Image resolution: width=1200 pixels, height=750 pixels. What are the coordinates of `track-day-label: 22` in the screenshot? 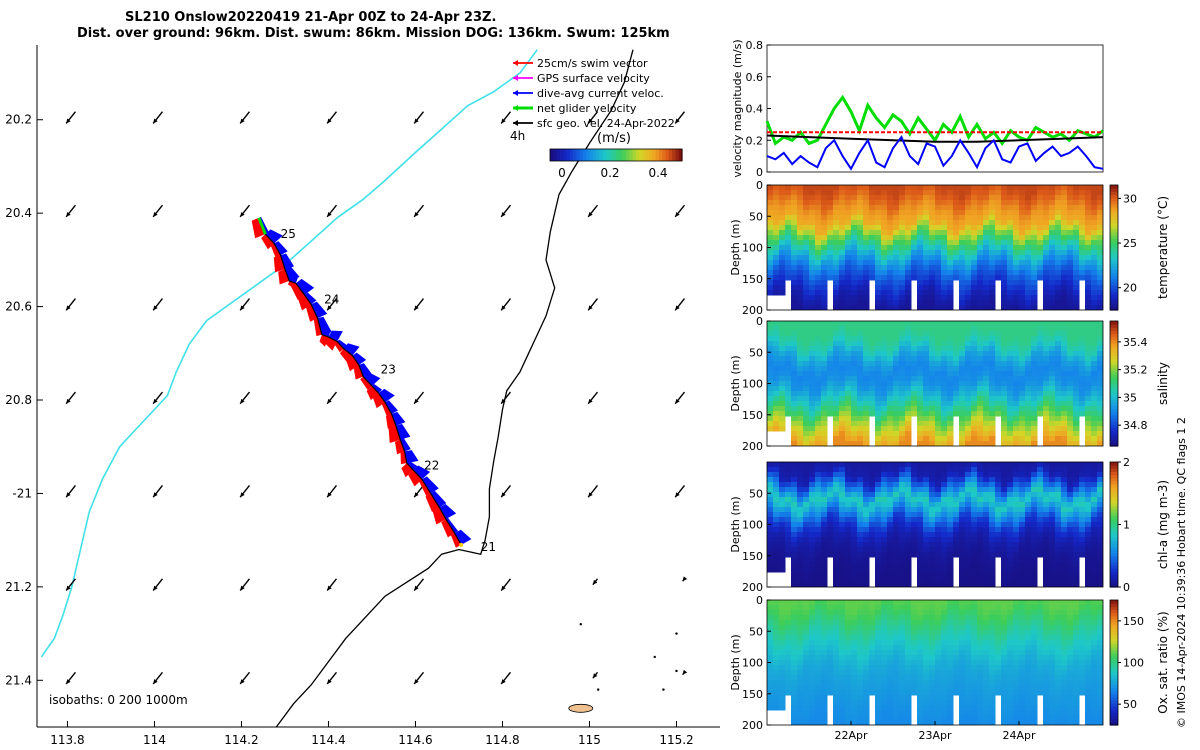 It's located at (431, 465).